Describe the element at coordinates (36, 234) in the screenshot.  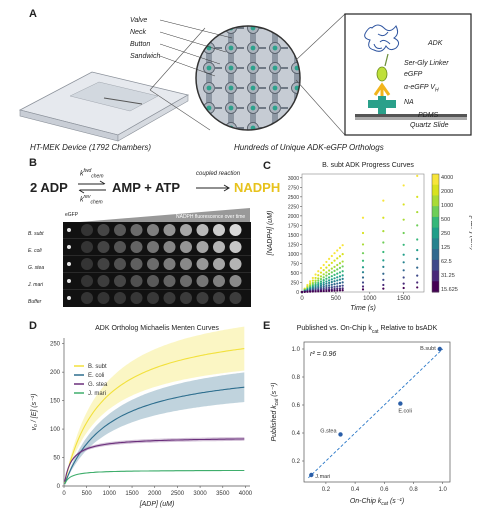
I see `row-label-bsubt: B. subt` at that location.